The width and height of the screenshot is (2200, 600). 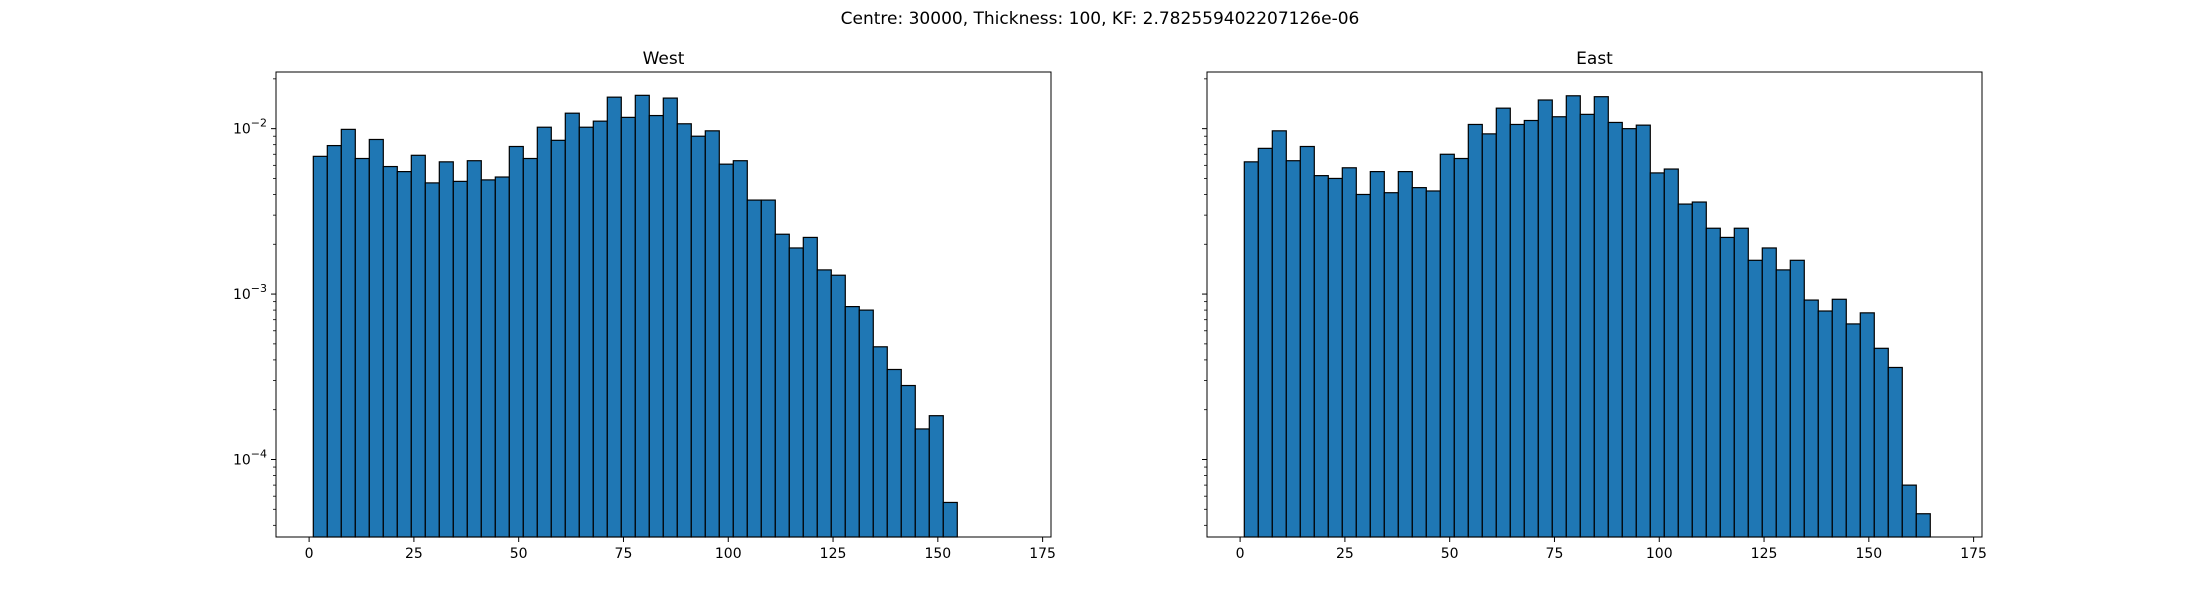 What do you see at coordinates (728, 554) in the screenshot?
I see `x-tick-label-west-4: 100` at bounding box center [728, 554].